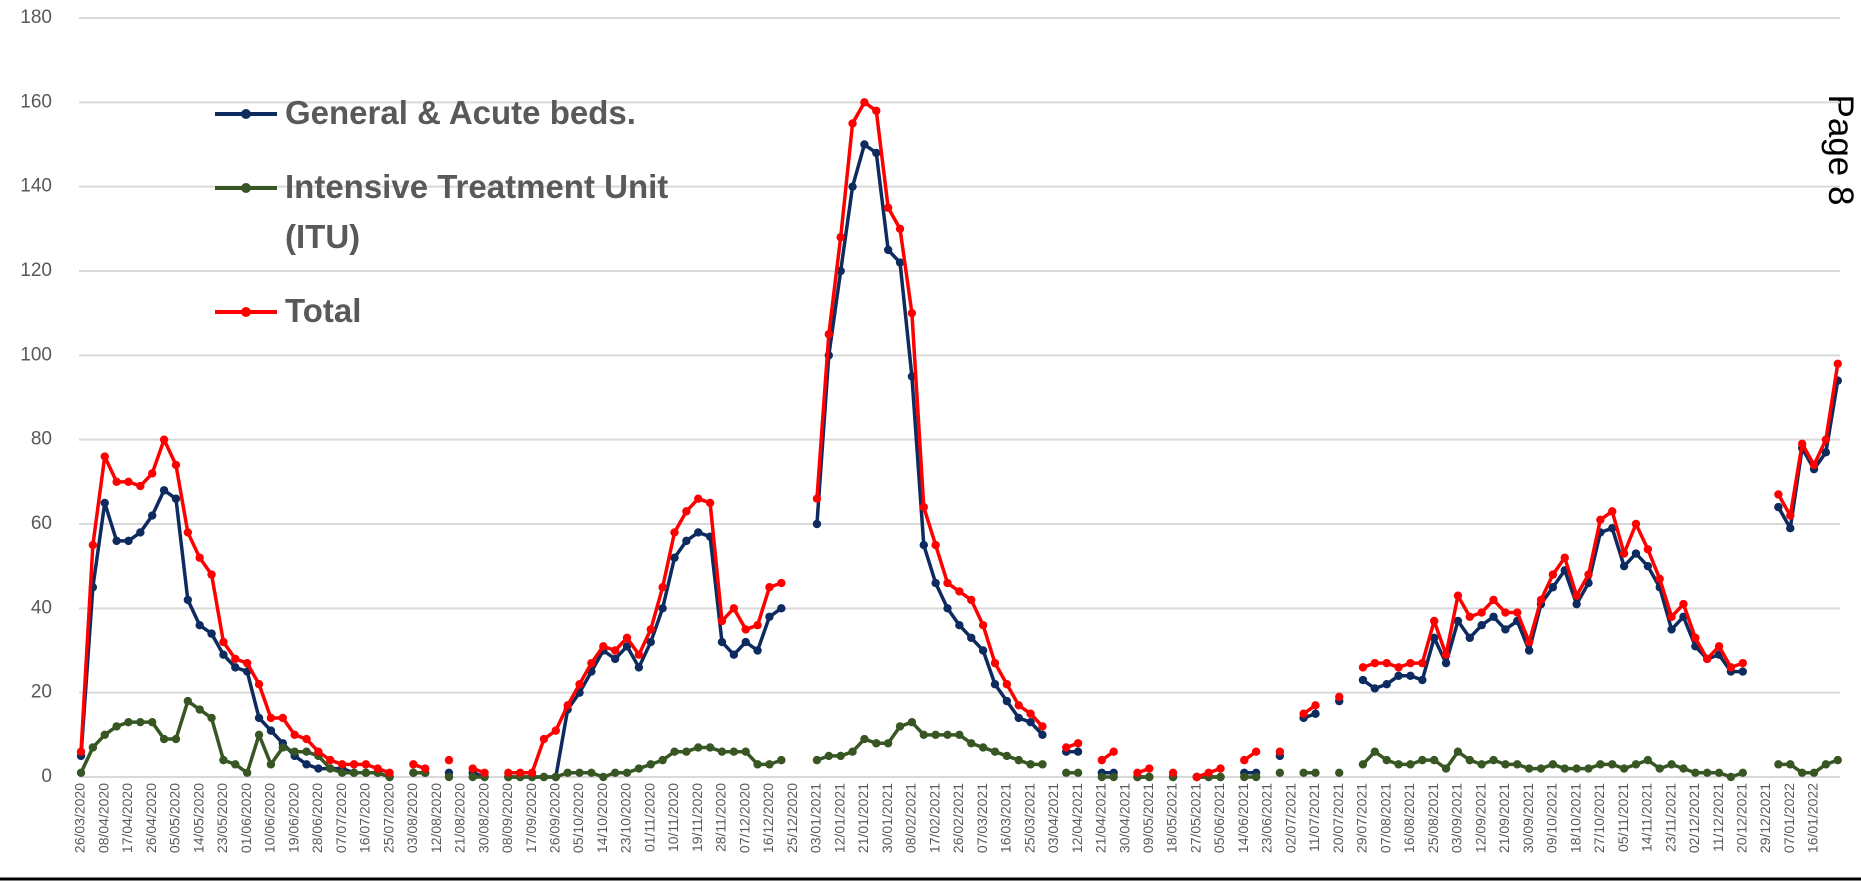  I want to click on x-tick-label: 05/06/2021, so click(1219, 818).